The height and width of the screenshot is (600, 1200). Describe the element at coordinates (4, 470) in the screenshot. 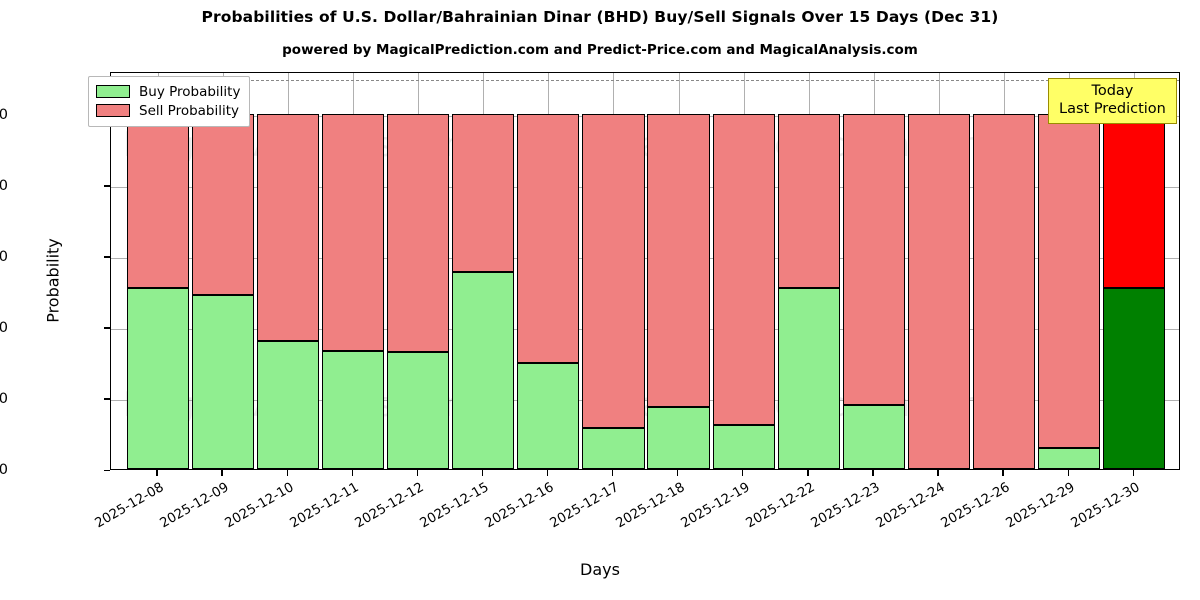

I see `y-axis-tick-label: 0` at that location.